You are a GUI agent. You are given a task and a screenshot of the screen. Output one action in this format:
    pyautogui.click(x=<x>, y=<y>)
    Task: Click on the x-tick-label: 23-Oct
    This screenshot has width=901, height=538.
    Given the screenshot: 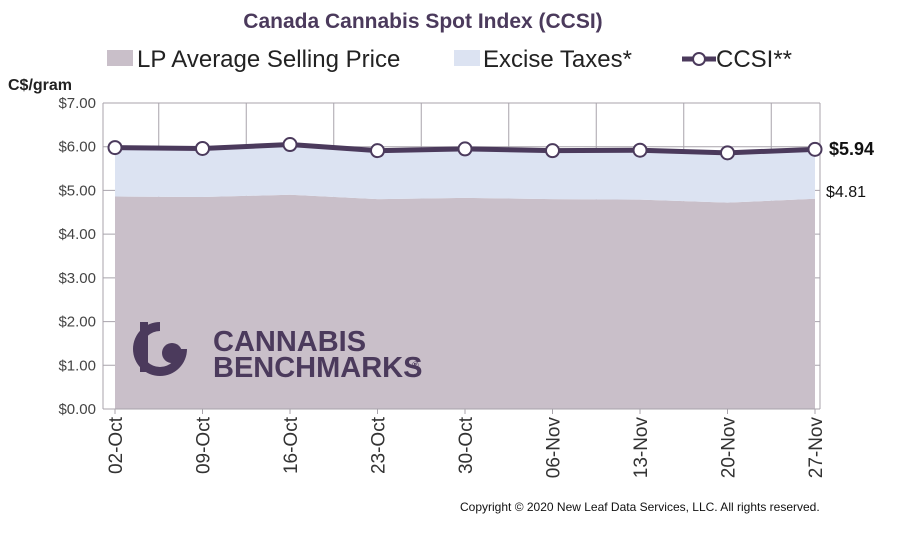 What is the action you would take?
    pyautogui.click(x=379, y=445)
    